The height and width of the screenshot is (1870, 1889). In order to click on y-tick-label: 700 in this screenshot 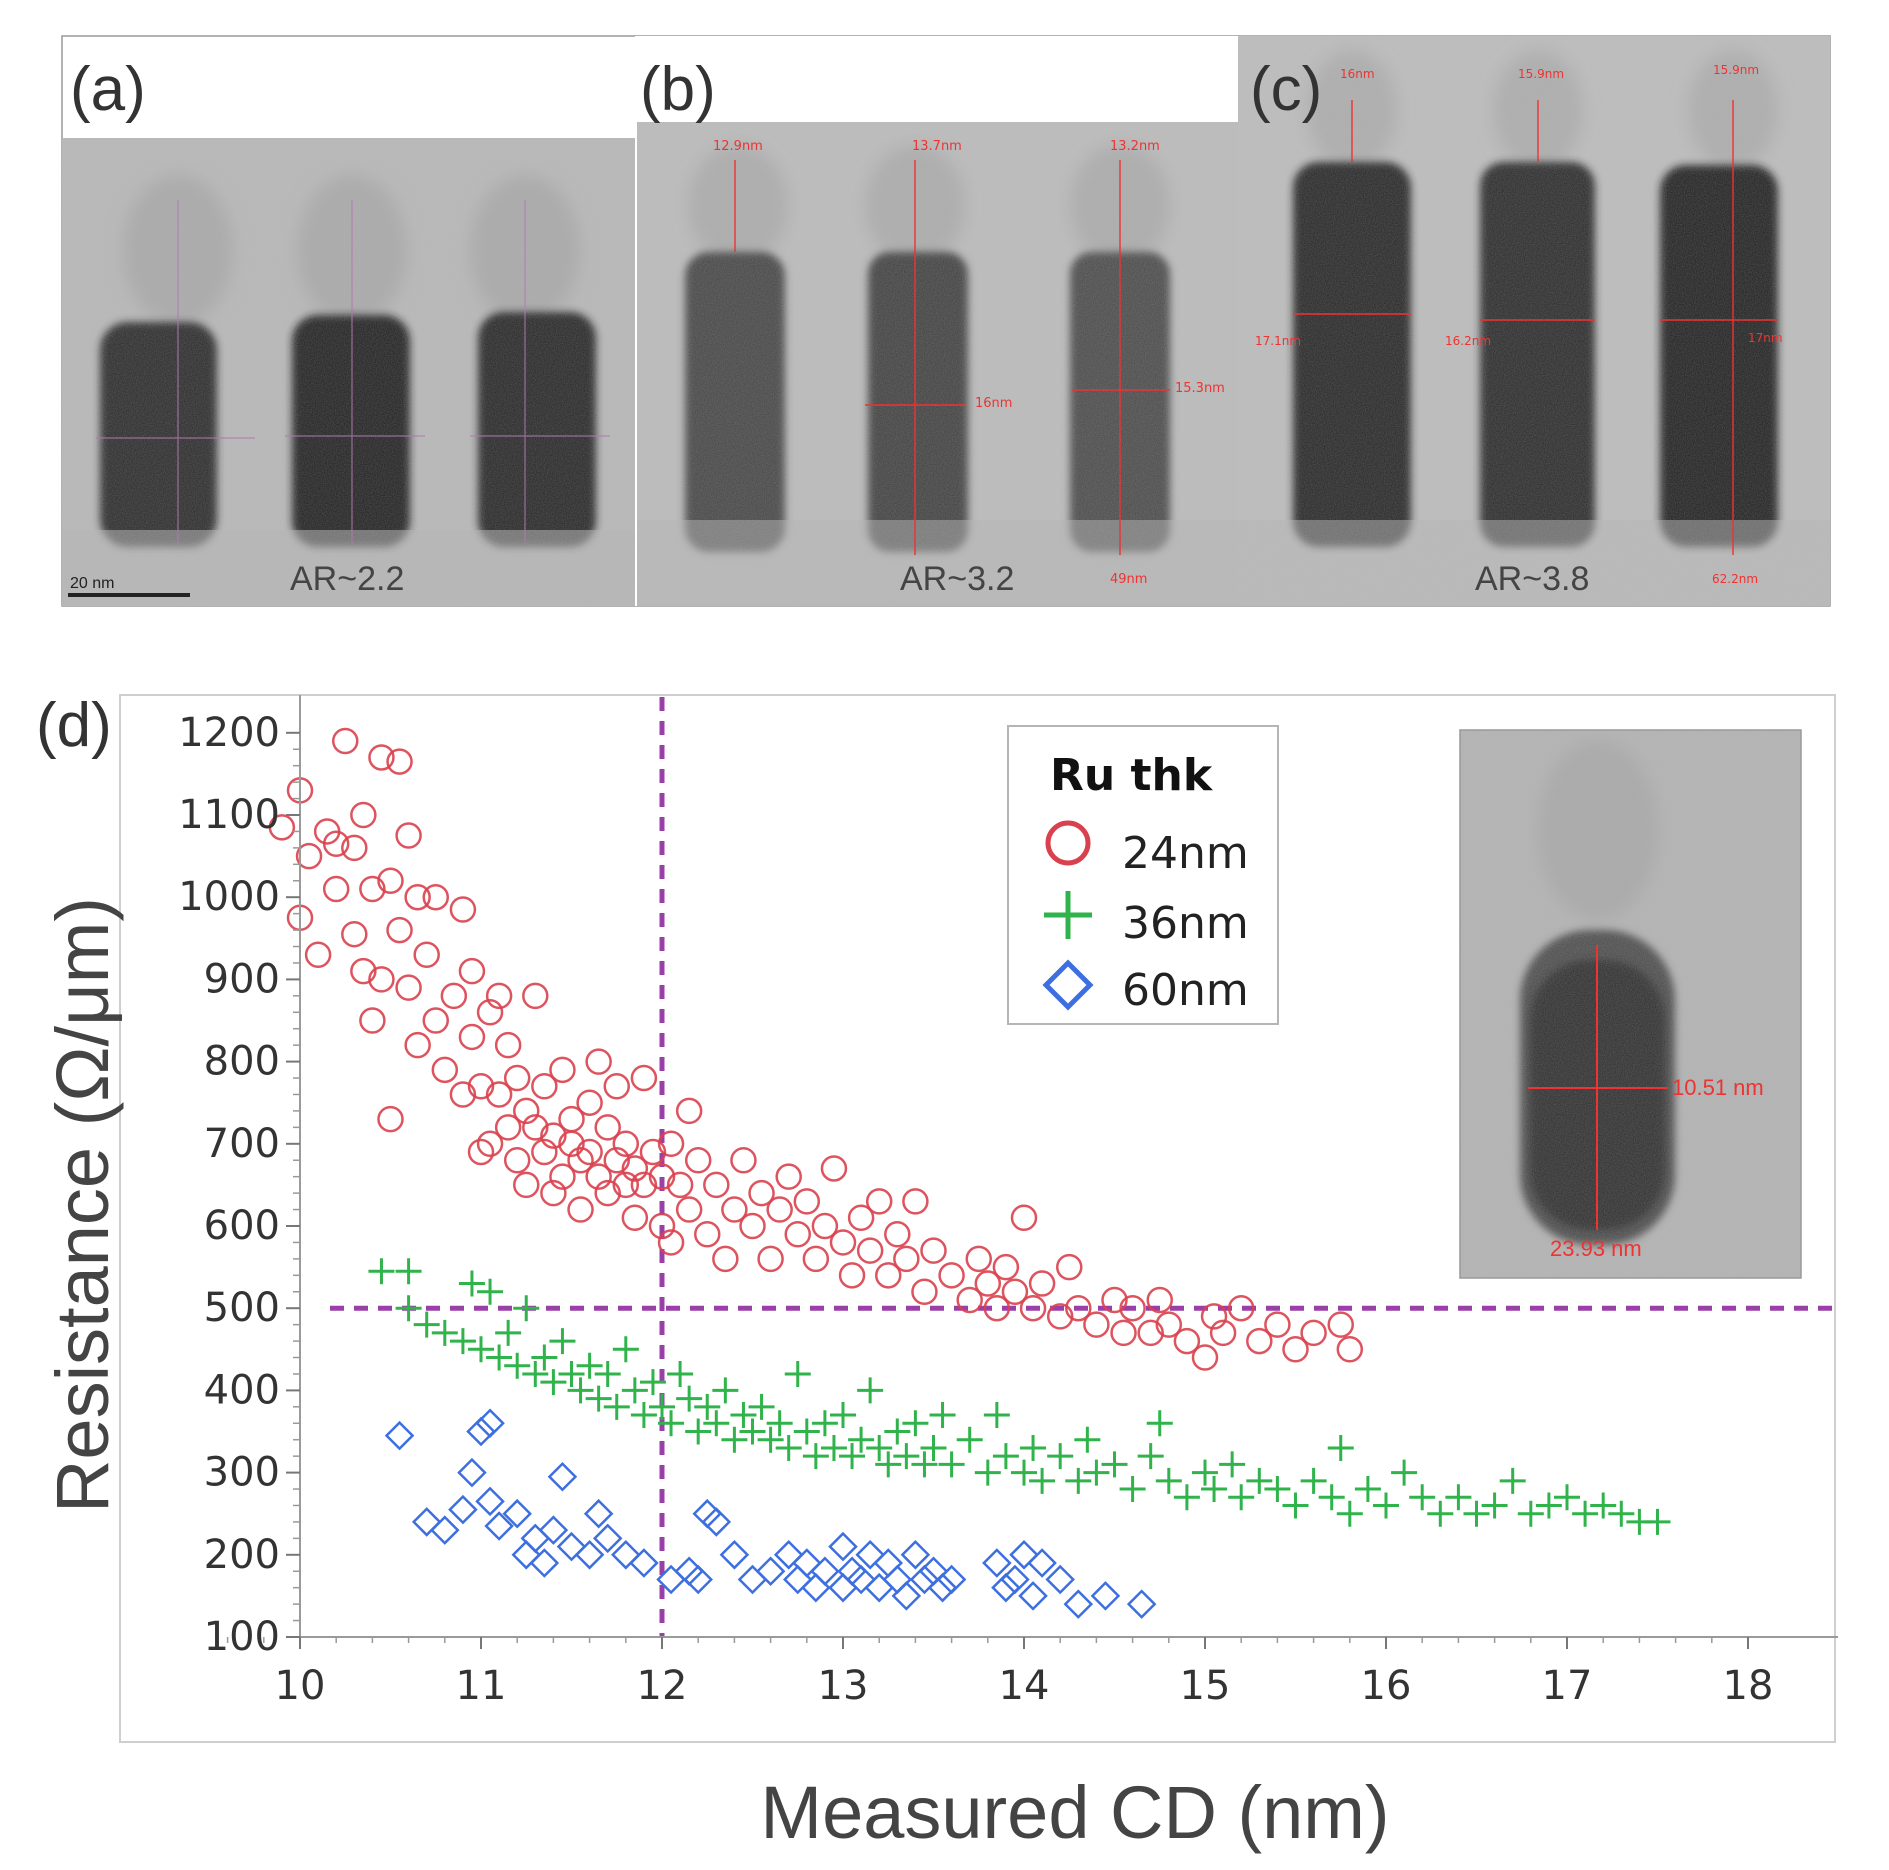, I will do `click(242, 1144)`.